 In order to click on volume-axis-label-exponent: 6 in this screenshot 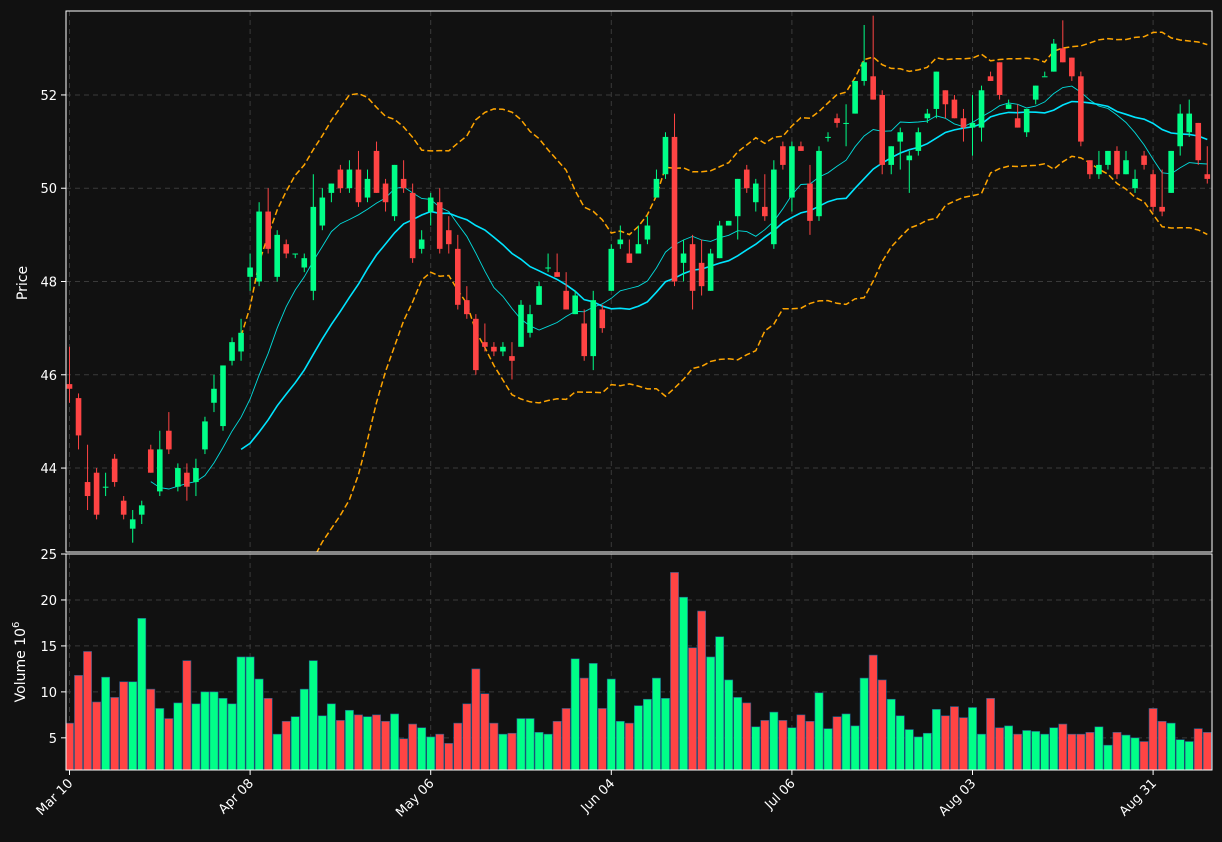, I will do `click(16, 625)`.